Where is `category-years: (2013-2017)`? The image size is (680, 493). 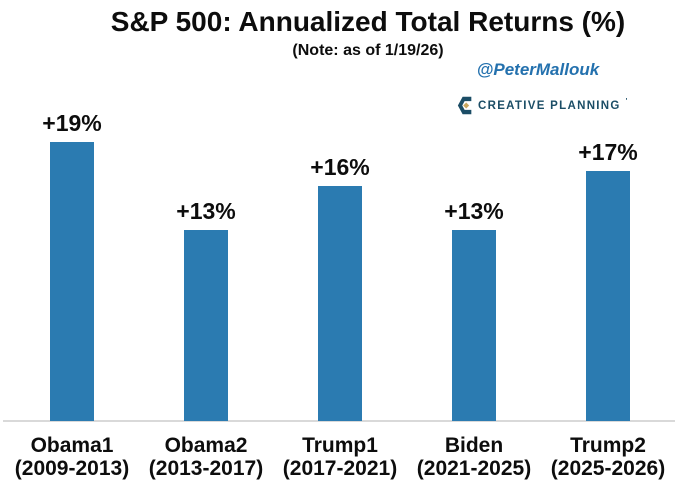 category-years: (2013-2017) is located at coordinates (206, 468).